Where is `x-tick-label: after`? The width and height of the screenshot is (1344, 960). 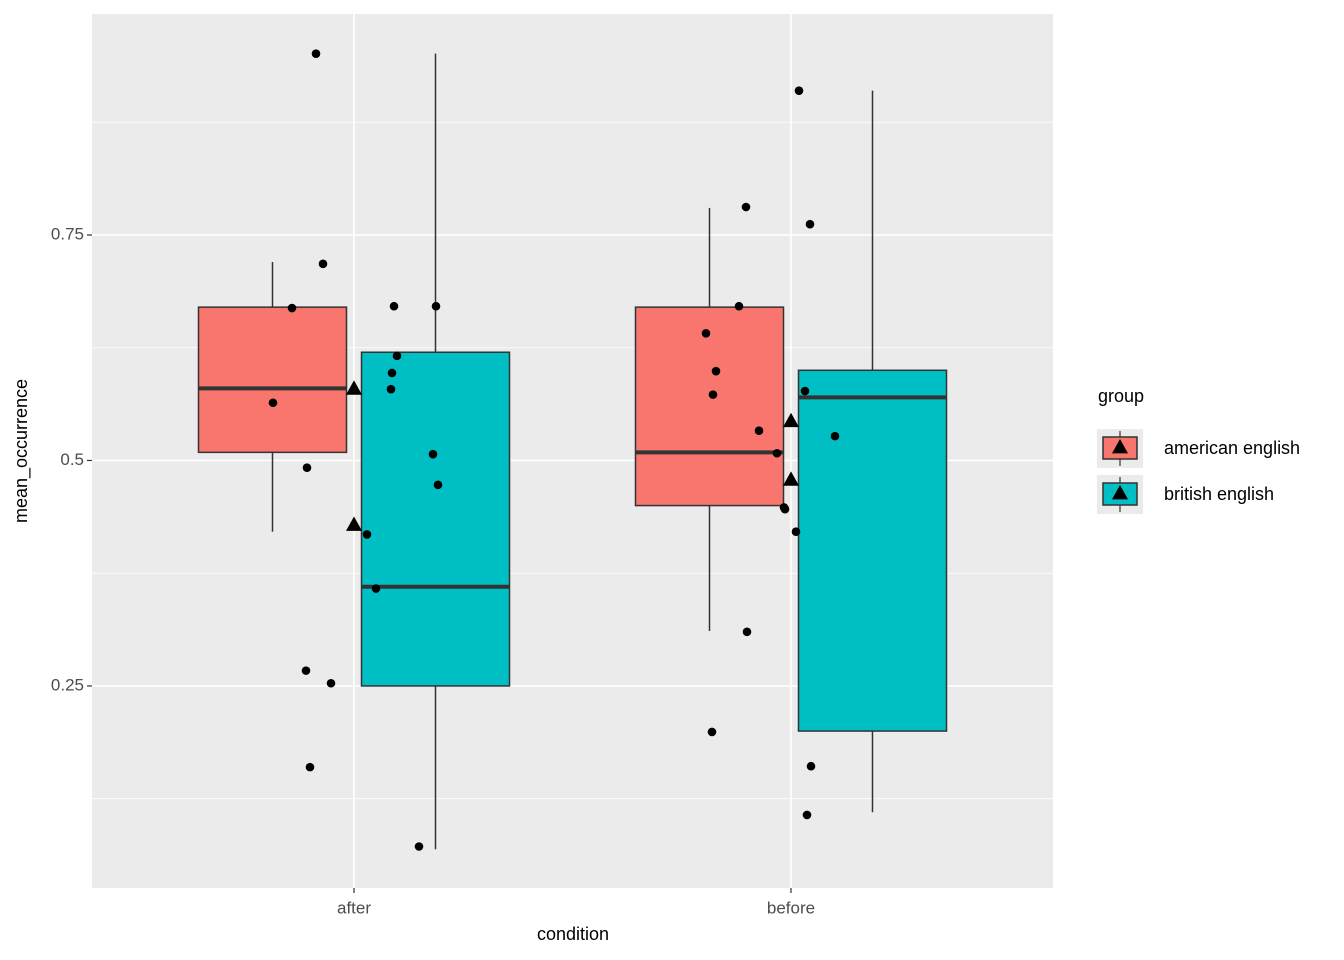 x-tick-label: after is located at coordinates (354, 907).